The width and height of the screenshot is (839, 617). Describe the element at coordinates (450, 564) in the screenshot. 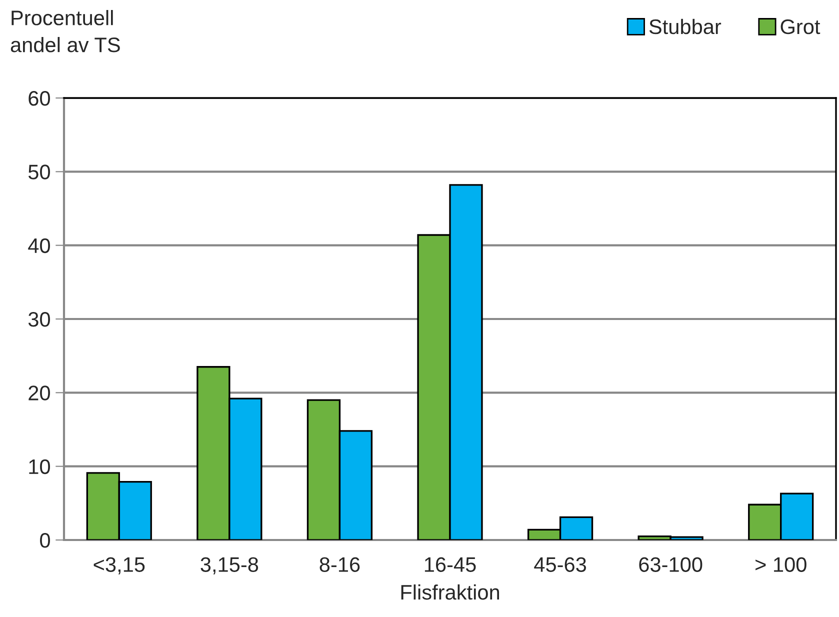

I see `x-tick-label: 16-45` at that location.